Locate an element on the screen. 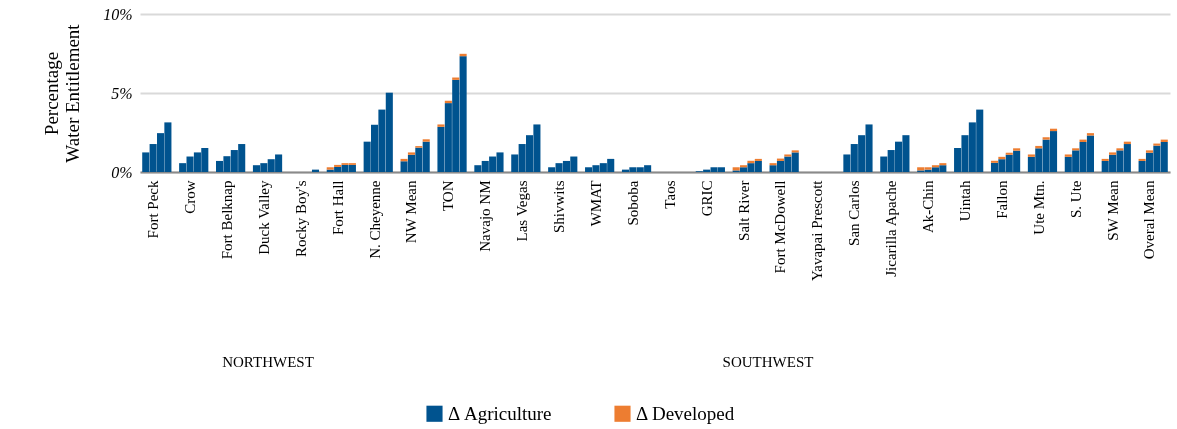  x-tick-label: Fallon is located at coordinates (1001, 199).